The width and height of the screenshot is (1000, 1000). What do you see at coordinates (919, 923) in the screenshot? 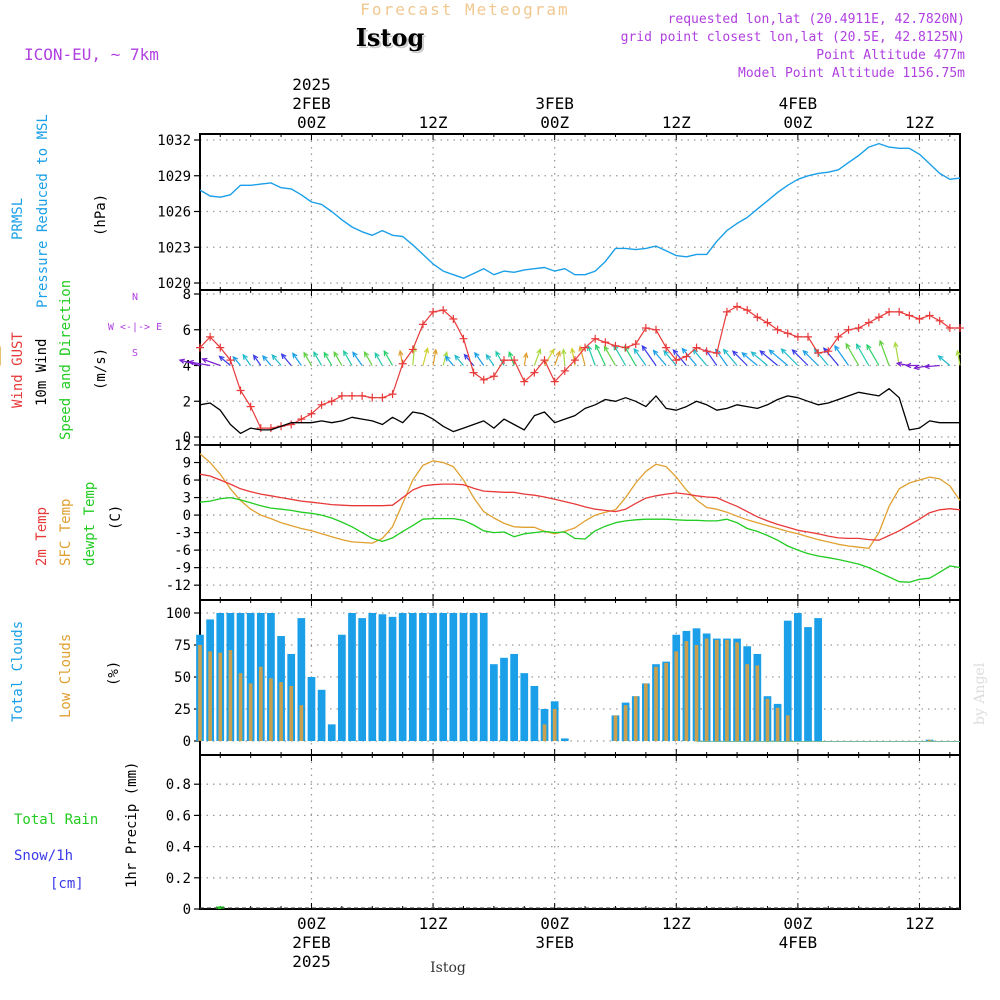
I see `bottom-time-label: 12Z` at bounding box center [919, 923].